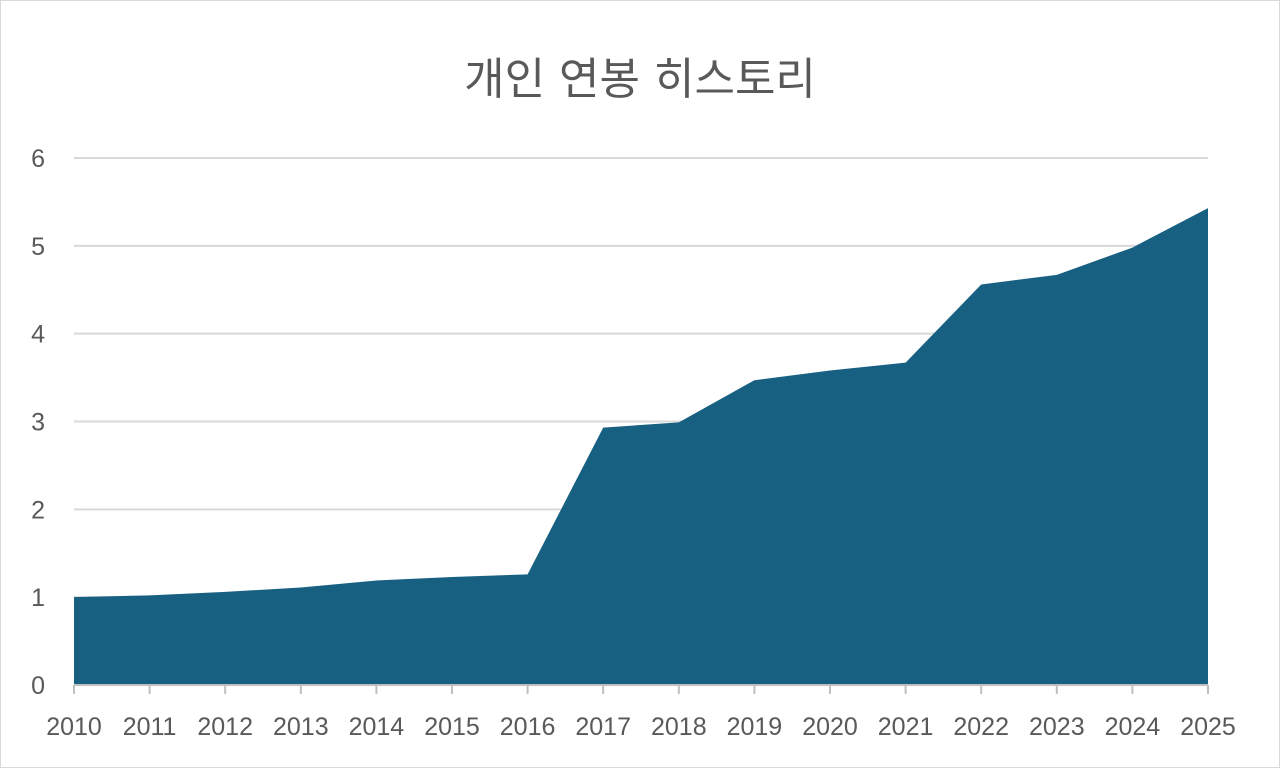  What do you see at coordinates (74, 727) in the screenshot?
I see `x-tick-label: 2010` at bounding box center [74, 727].